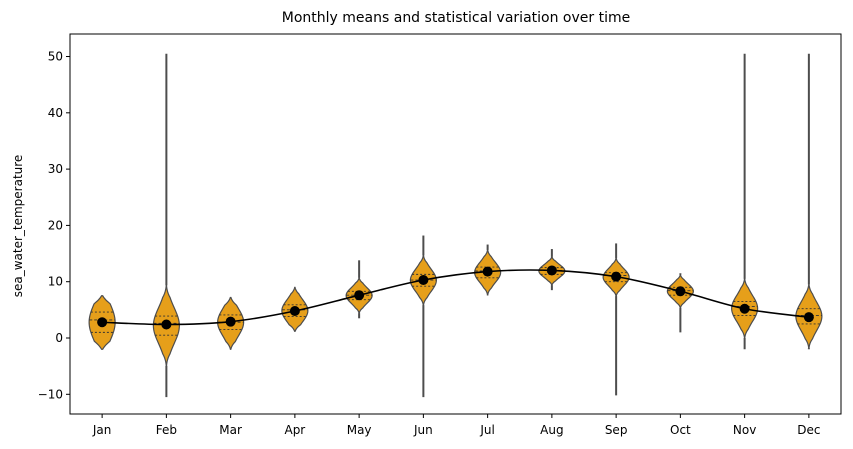  Describe the element at coordinates (230, 430) in the screenshot. I see `x-tick-label-mar: Mar` at that location.